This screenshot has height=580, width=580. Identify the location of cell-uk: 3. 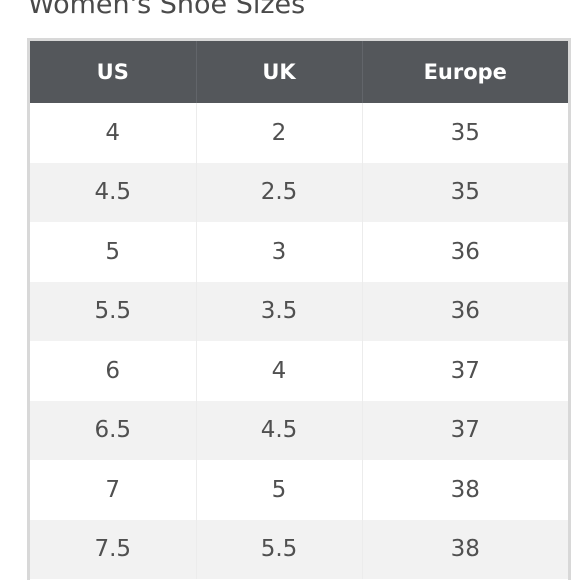
(279, 252).